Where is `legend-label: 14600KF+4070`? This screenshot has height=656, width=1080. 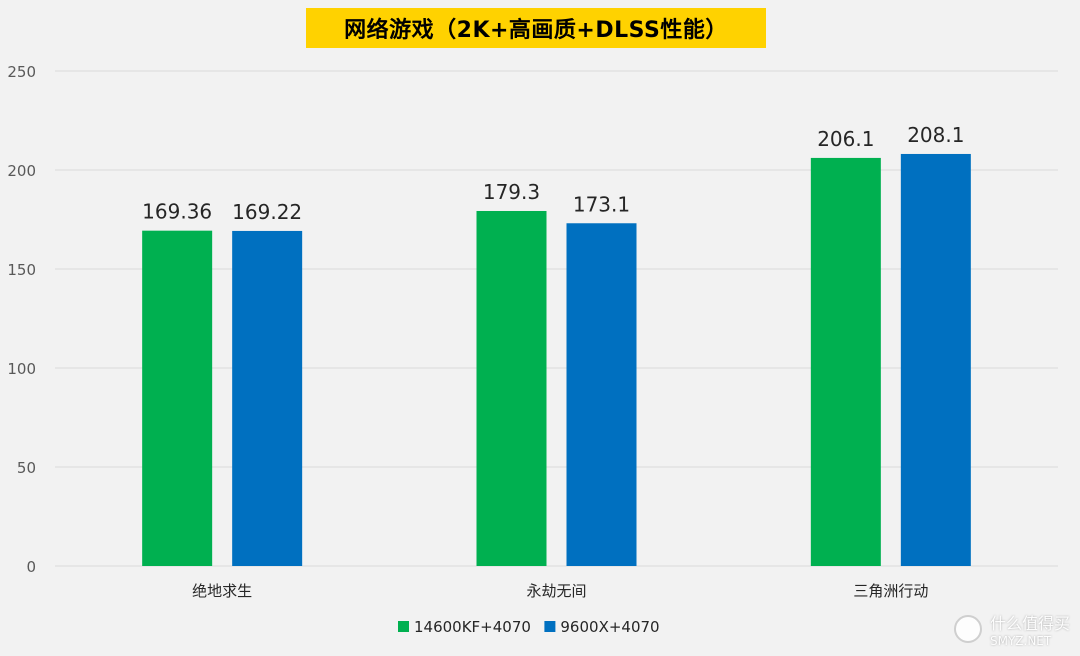 legend-label: 14600KF+4070 is located at coordinates (472, 627).